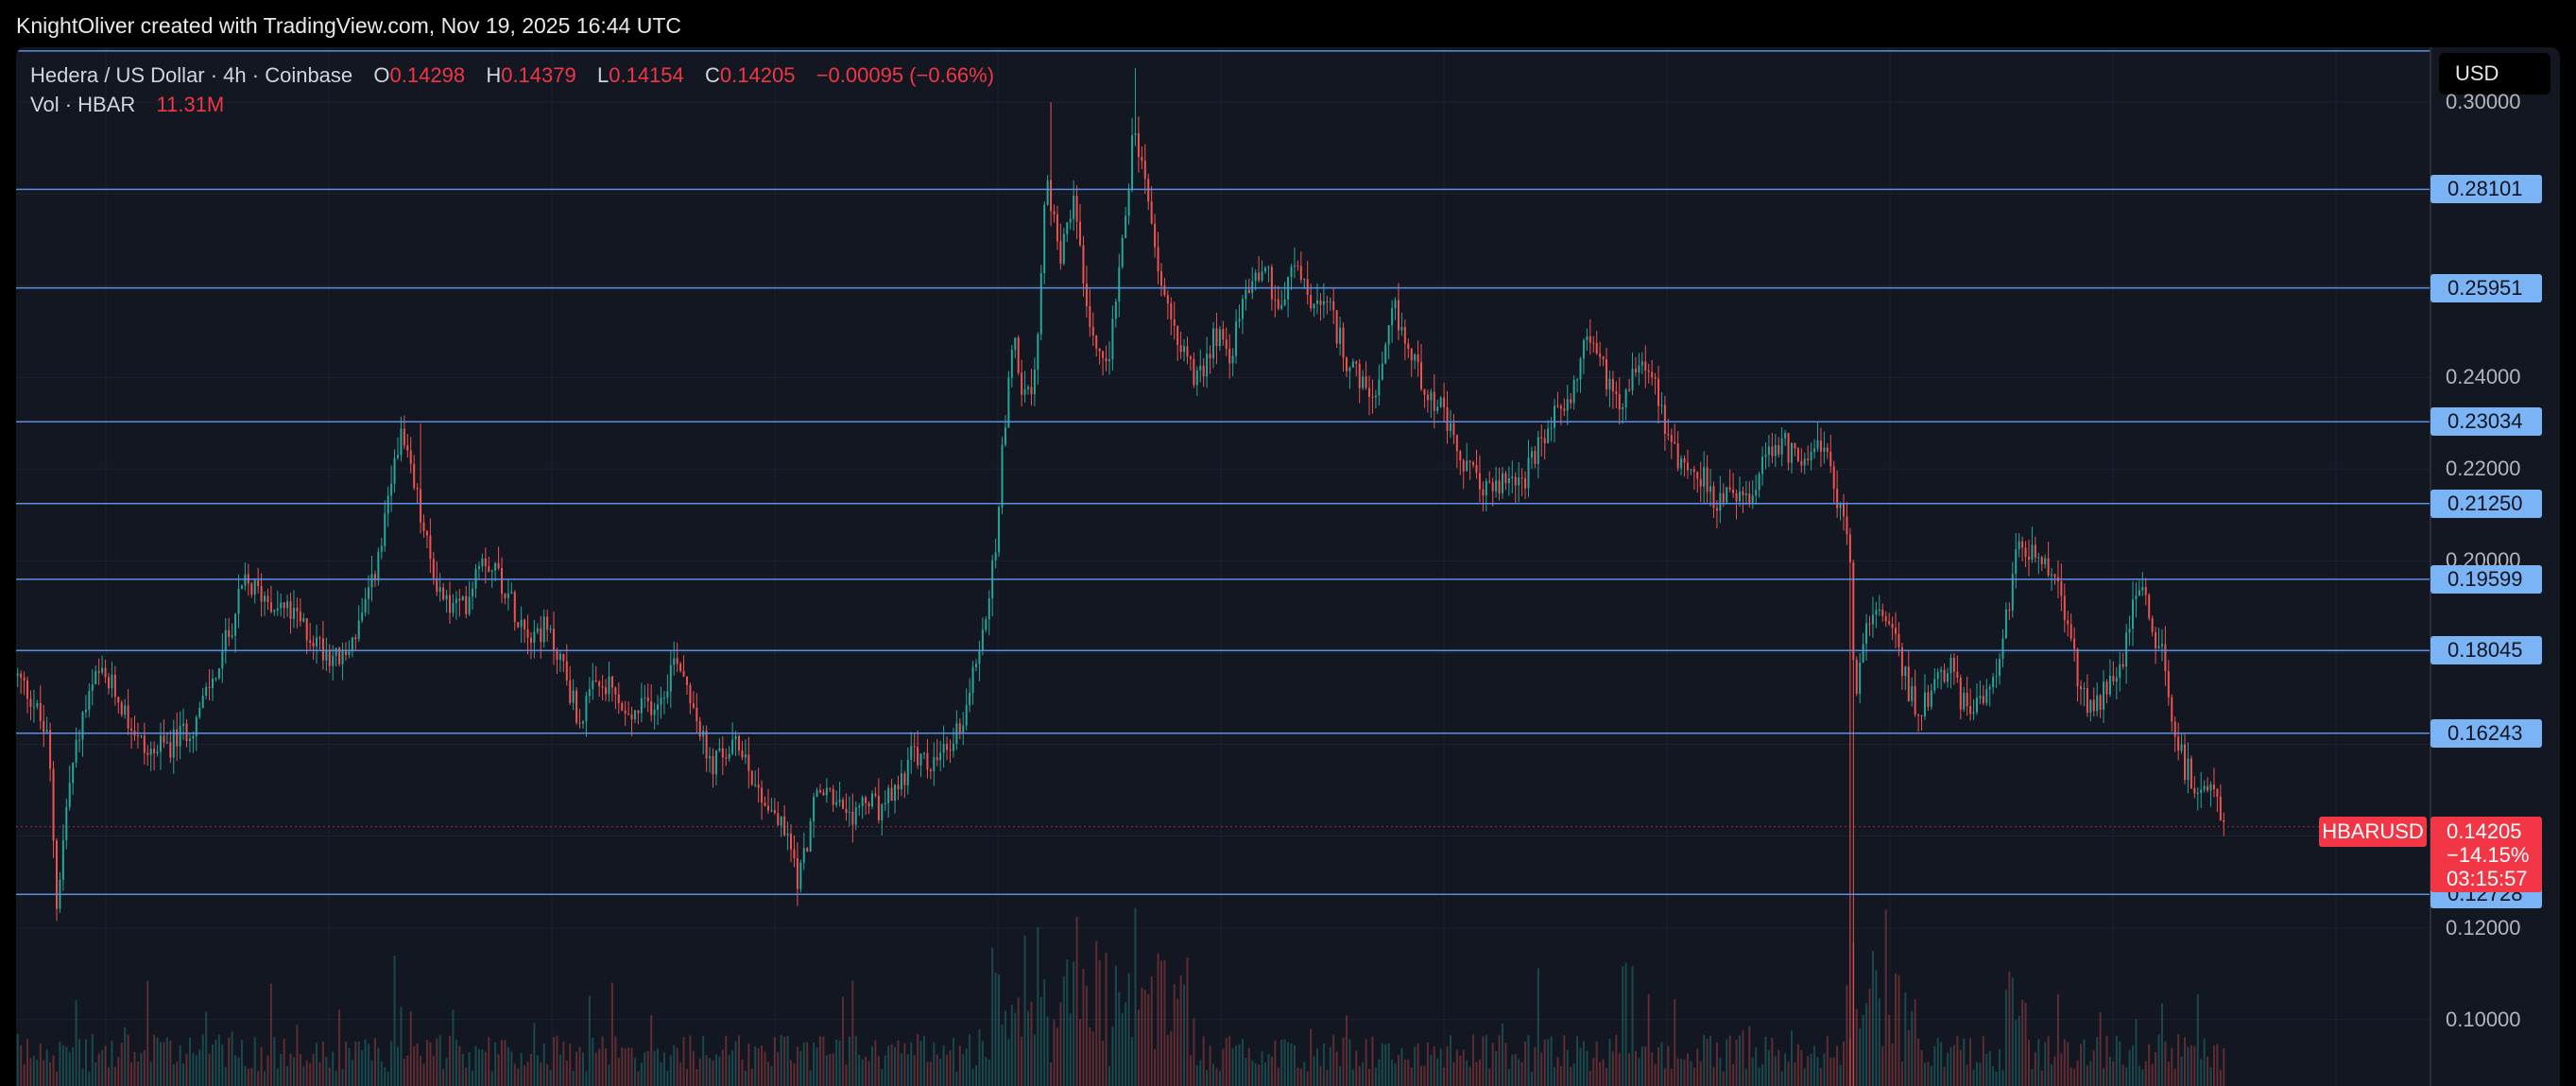 Image resolution: width=2576 pixels, height=1086 pixels. I want to click on high-label: H, so click(493, 75).